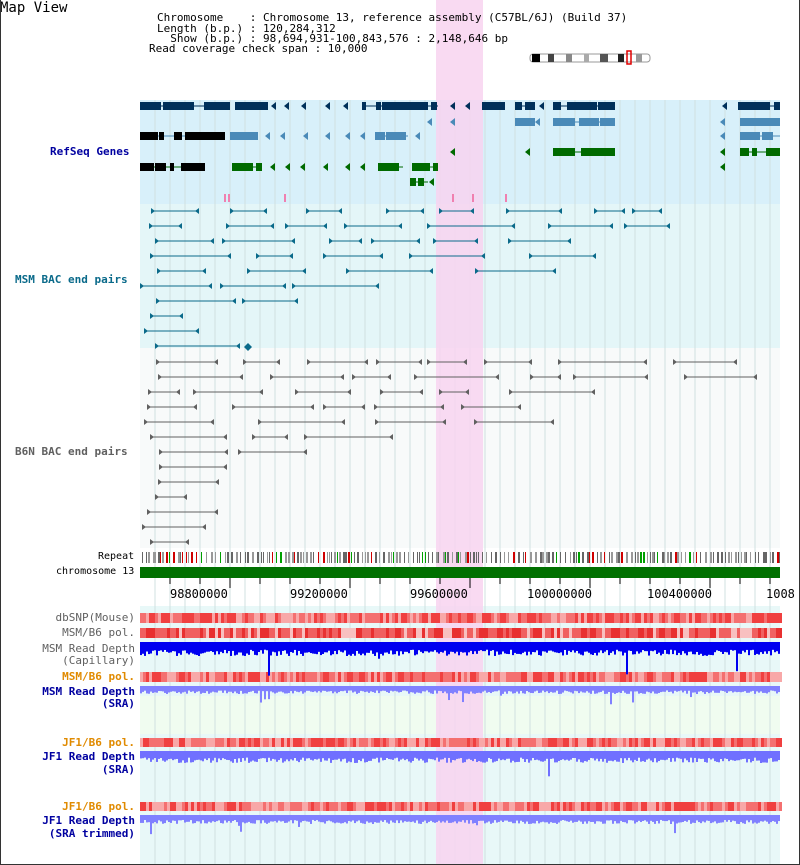 The width and height of the screenshot is (800, 865). Describe the element at coordinates (71, 279) in the screenshot. I see `track-label-msm-bac: MSM BAC end pairs` at that location.